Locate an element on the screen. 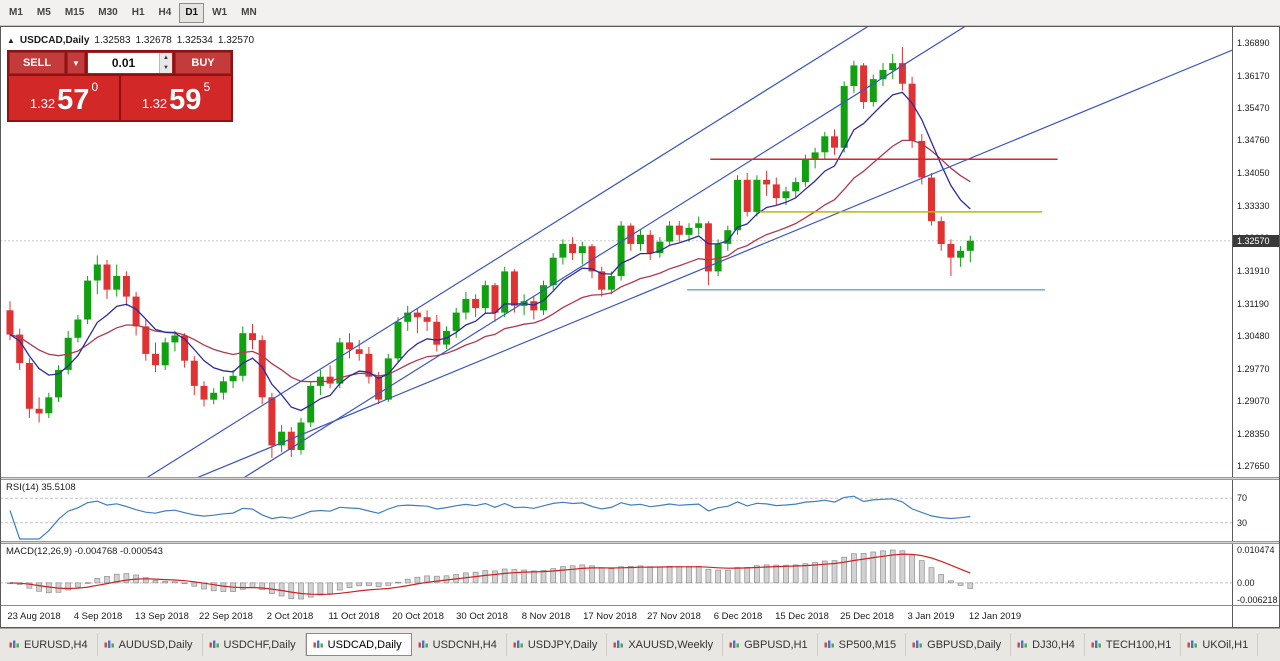 This screenshot has width=1280, height=661. price-axis-label: 1.28350 is located at coordinates (1253, 433).